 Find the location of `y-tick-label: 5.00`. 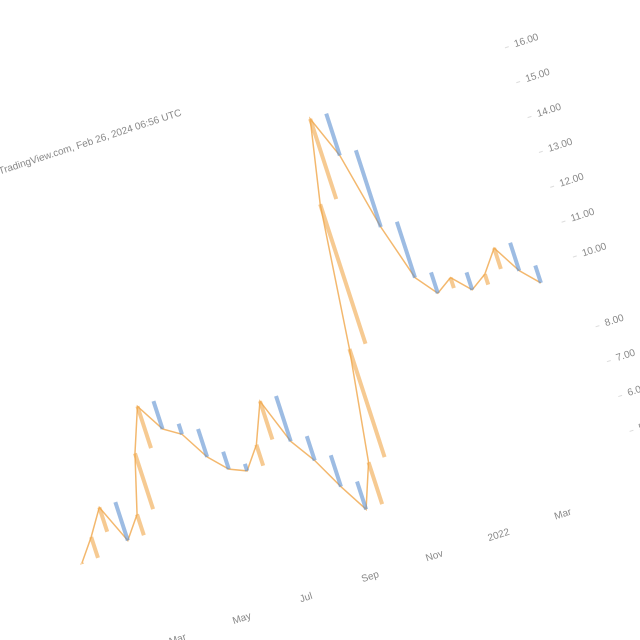

y-tick-label: 5.00 is located at coordinates (638, 425).